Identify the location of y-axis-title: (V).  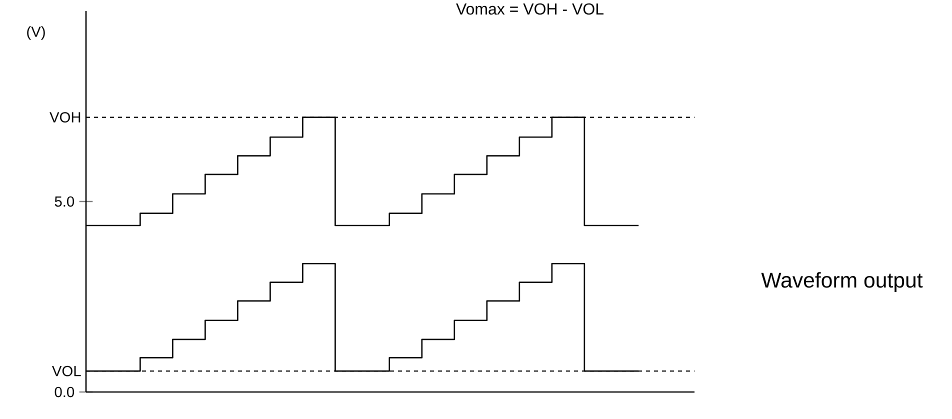
(36, 33).